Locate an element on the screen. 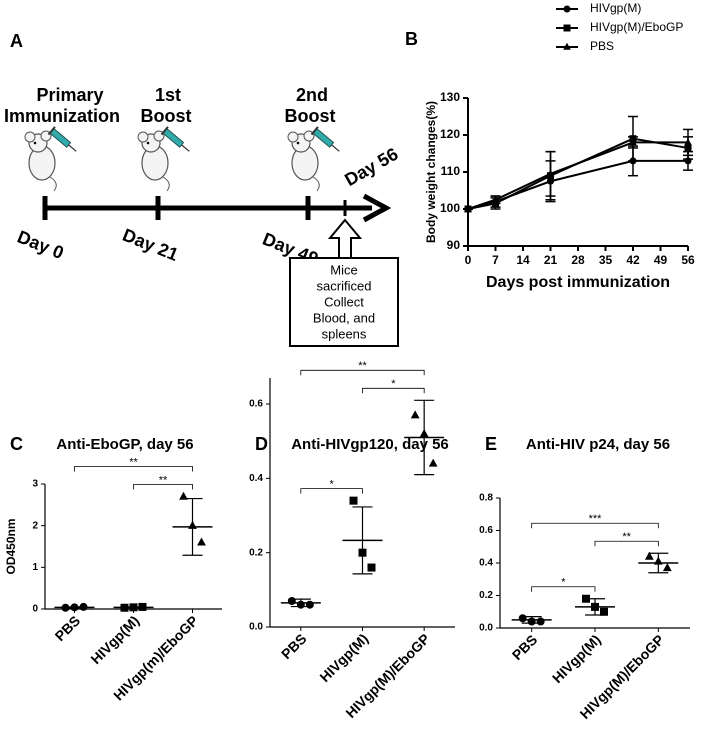 This screenshot has width=716, height=739. event-title: Primary is located at coordinates (69, 95).